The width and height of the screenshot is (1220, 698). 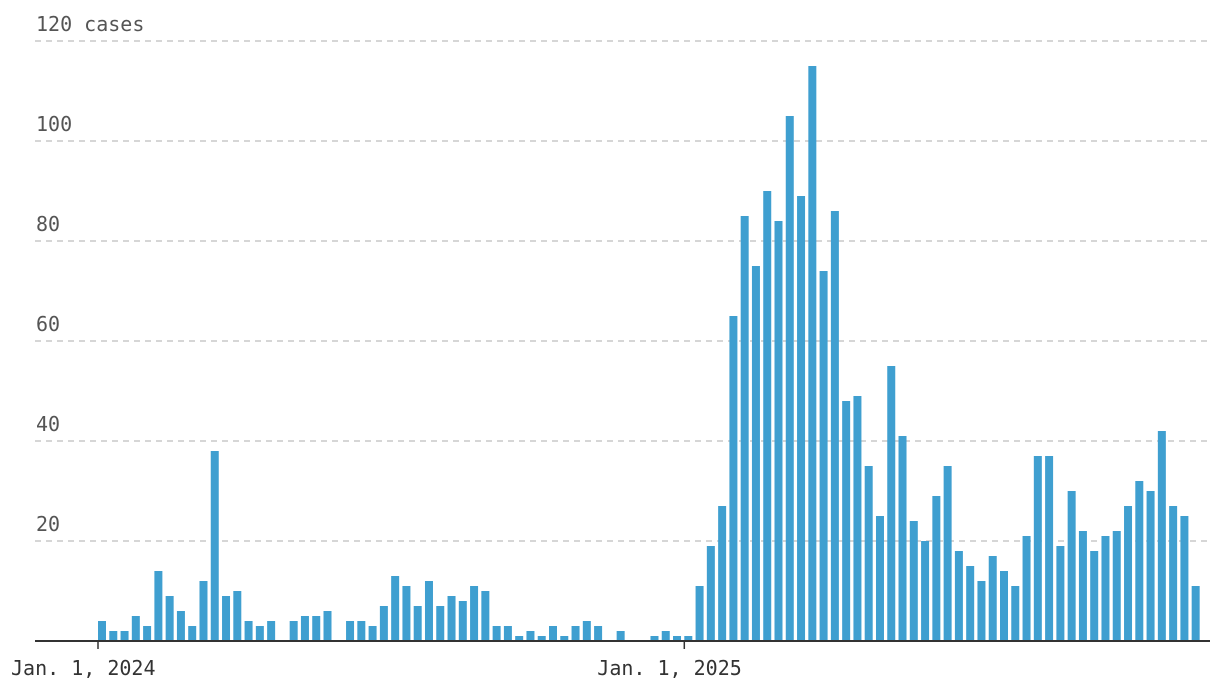 I want to click on y-tick-label-80: 80, so click(x=48, y=224).